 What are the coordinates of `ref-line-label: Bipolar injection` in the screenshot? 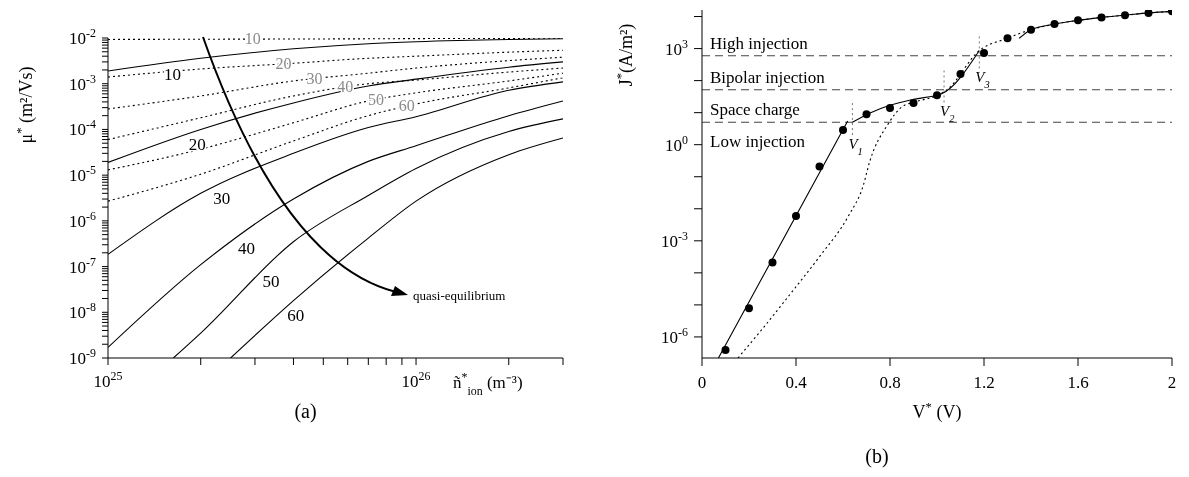 It's located at (768, 77).